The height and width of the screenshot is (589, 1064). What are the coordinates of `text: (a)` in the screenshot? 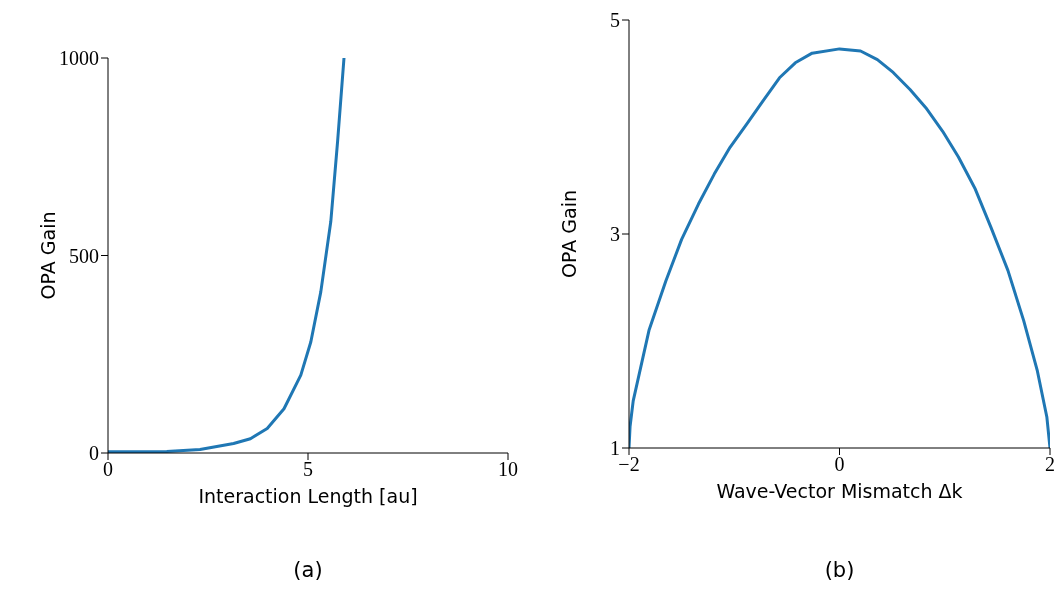 It's located at (308, 570).